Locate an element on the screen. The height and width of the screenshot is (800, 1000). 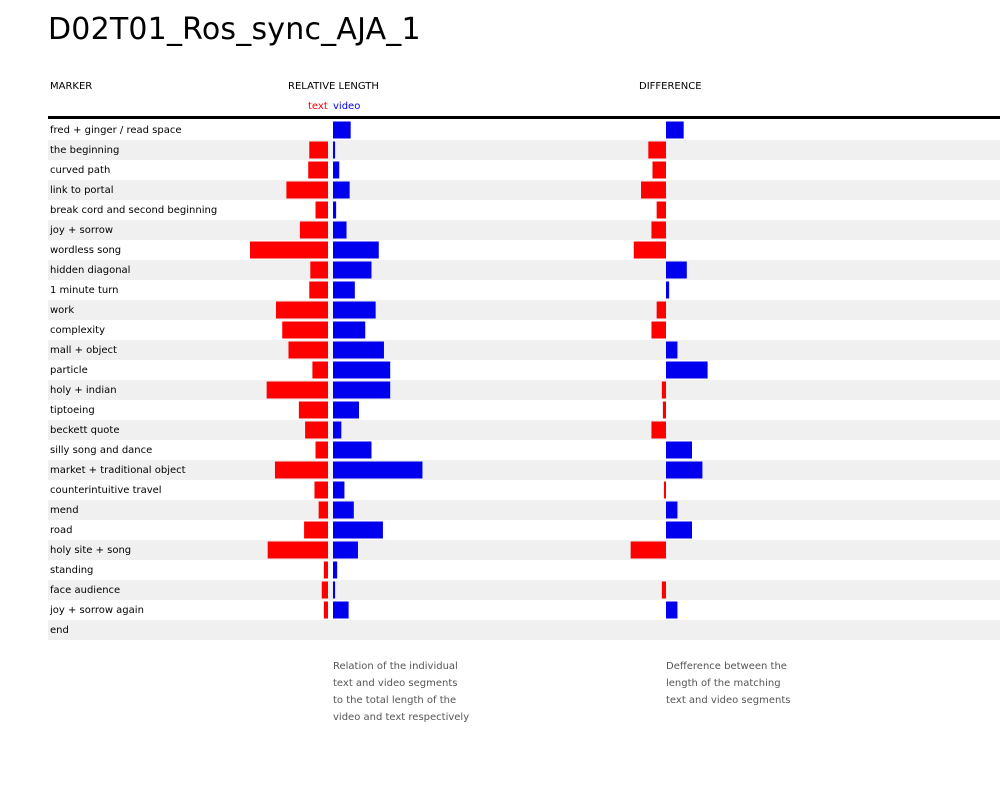
row-label: holy site + song is located at coordinates (90, 550).